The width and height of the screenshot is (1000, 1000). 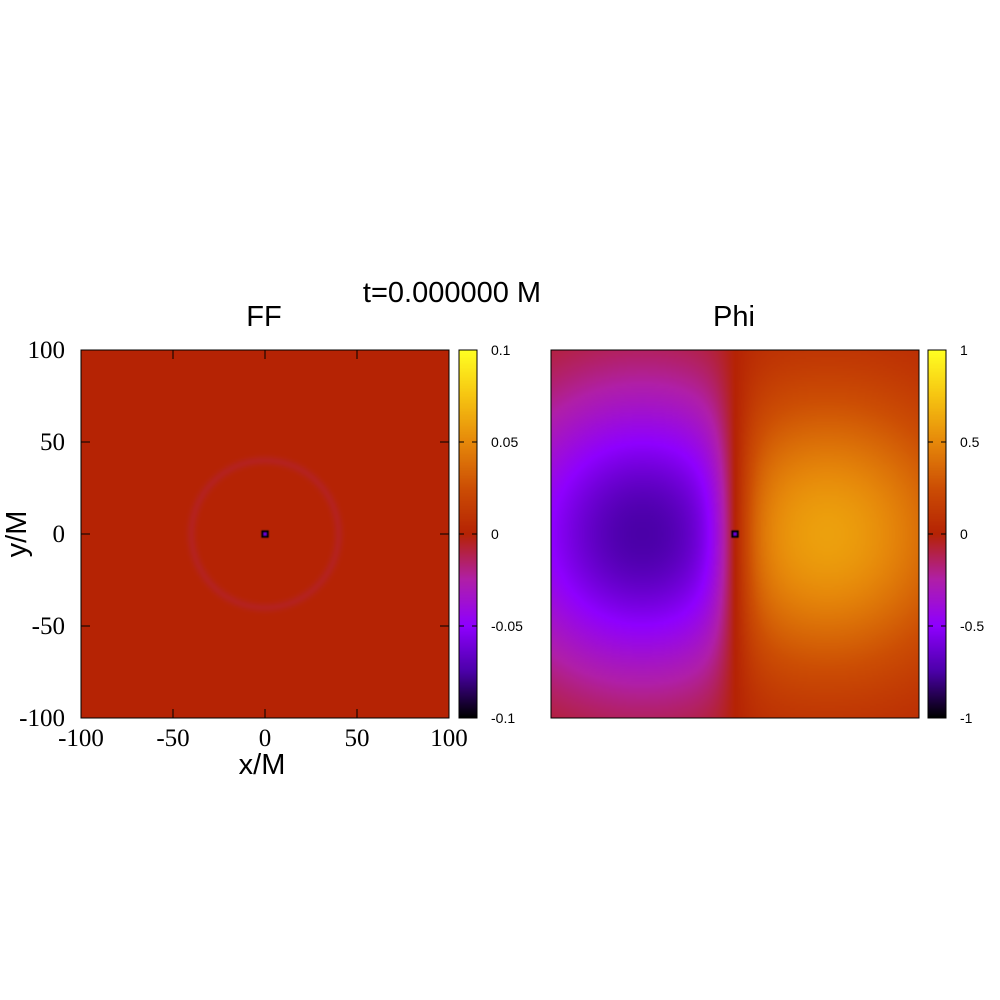 I want to click on ff-colorbar-ticks: 0.1 0.05 0 -0.05 -0.1, so click(x=491, y=534).